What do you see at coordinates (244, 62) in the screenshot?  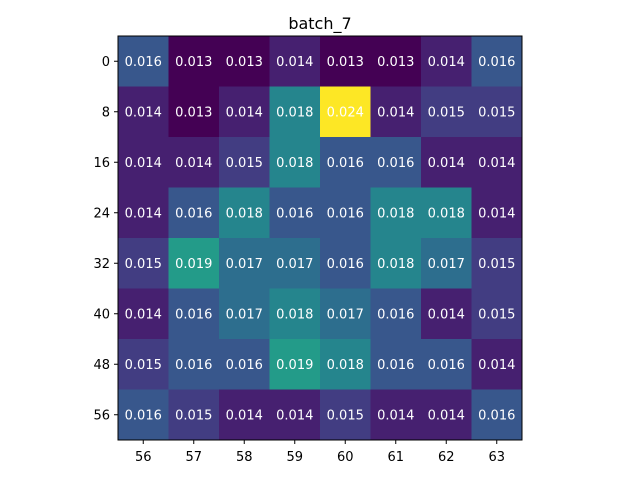 I see `cell-value-label-r0-c2: 0.013` at bounding box center [244, 62].